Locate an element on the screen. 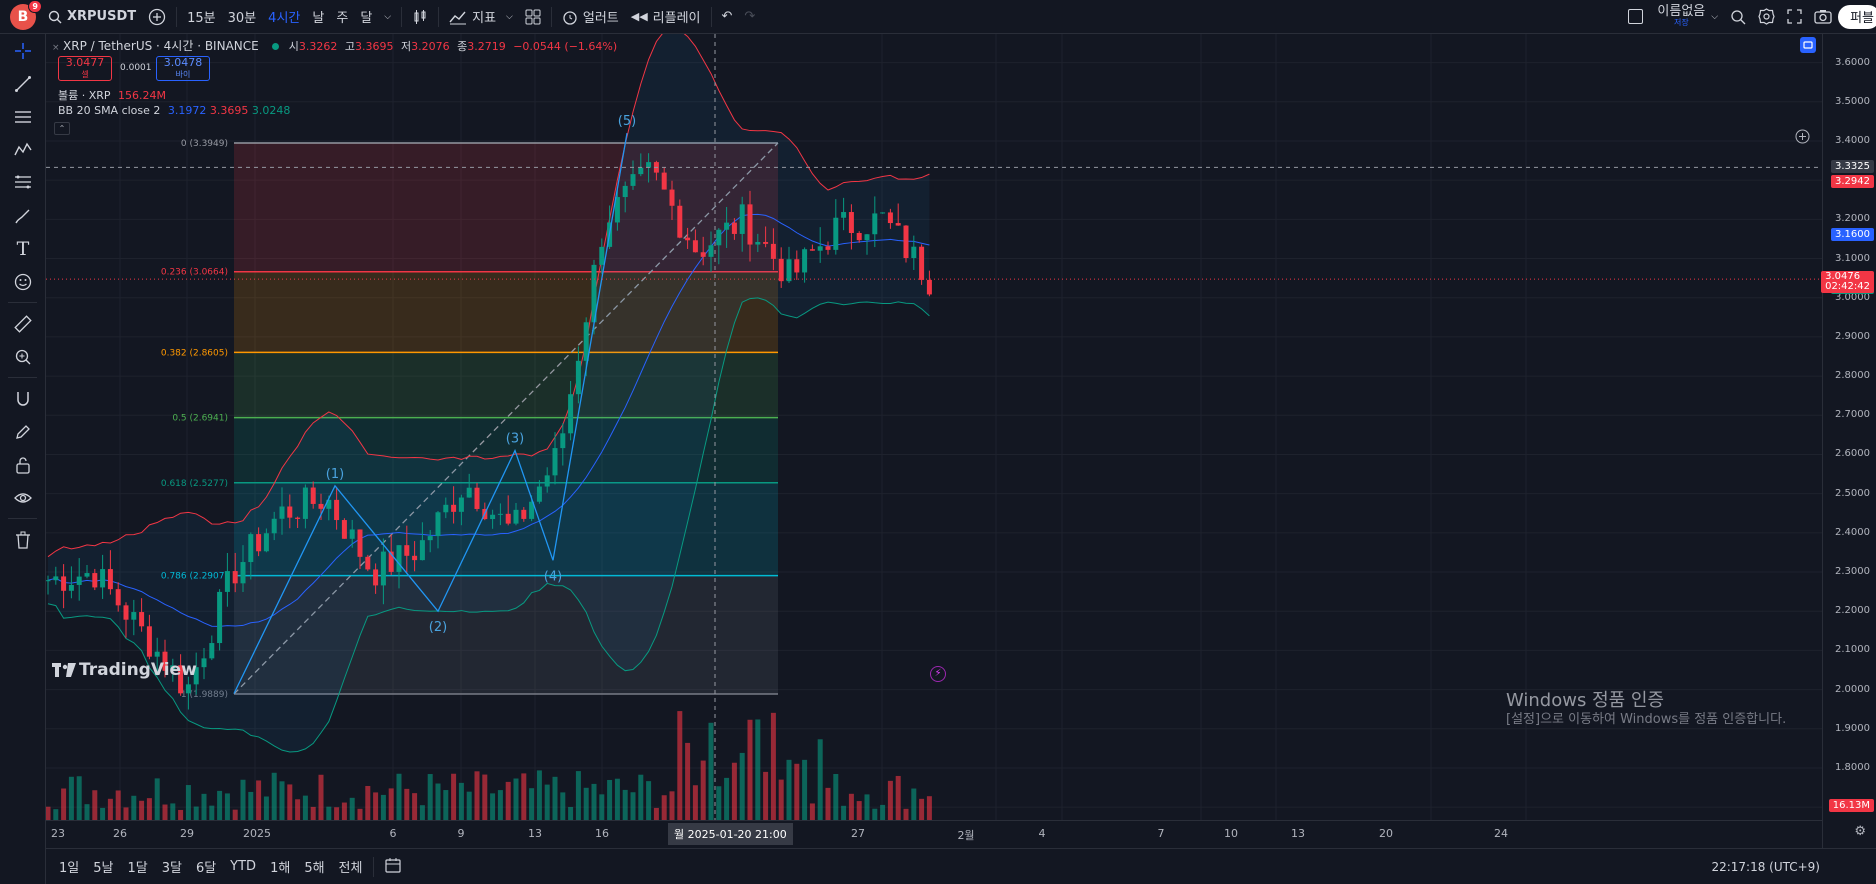 This screenshot has height=884, width=1876. brush-tool is located at coordinates (23, 215).